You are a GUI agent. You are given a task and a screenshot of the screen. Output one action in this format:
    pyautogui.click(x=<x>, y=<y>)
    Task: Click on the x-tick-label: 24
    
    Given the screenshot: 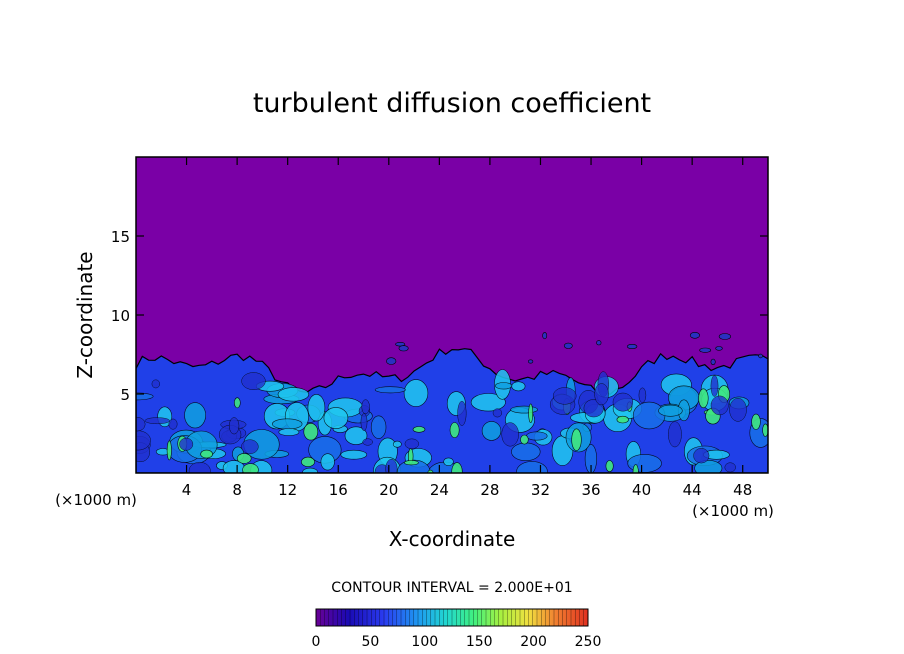 What is the action you would take?
    pyautogui.click(x=439, y=490)
    